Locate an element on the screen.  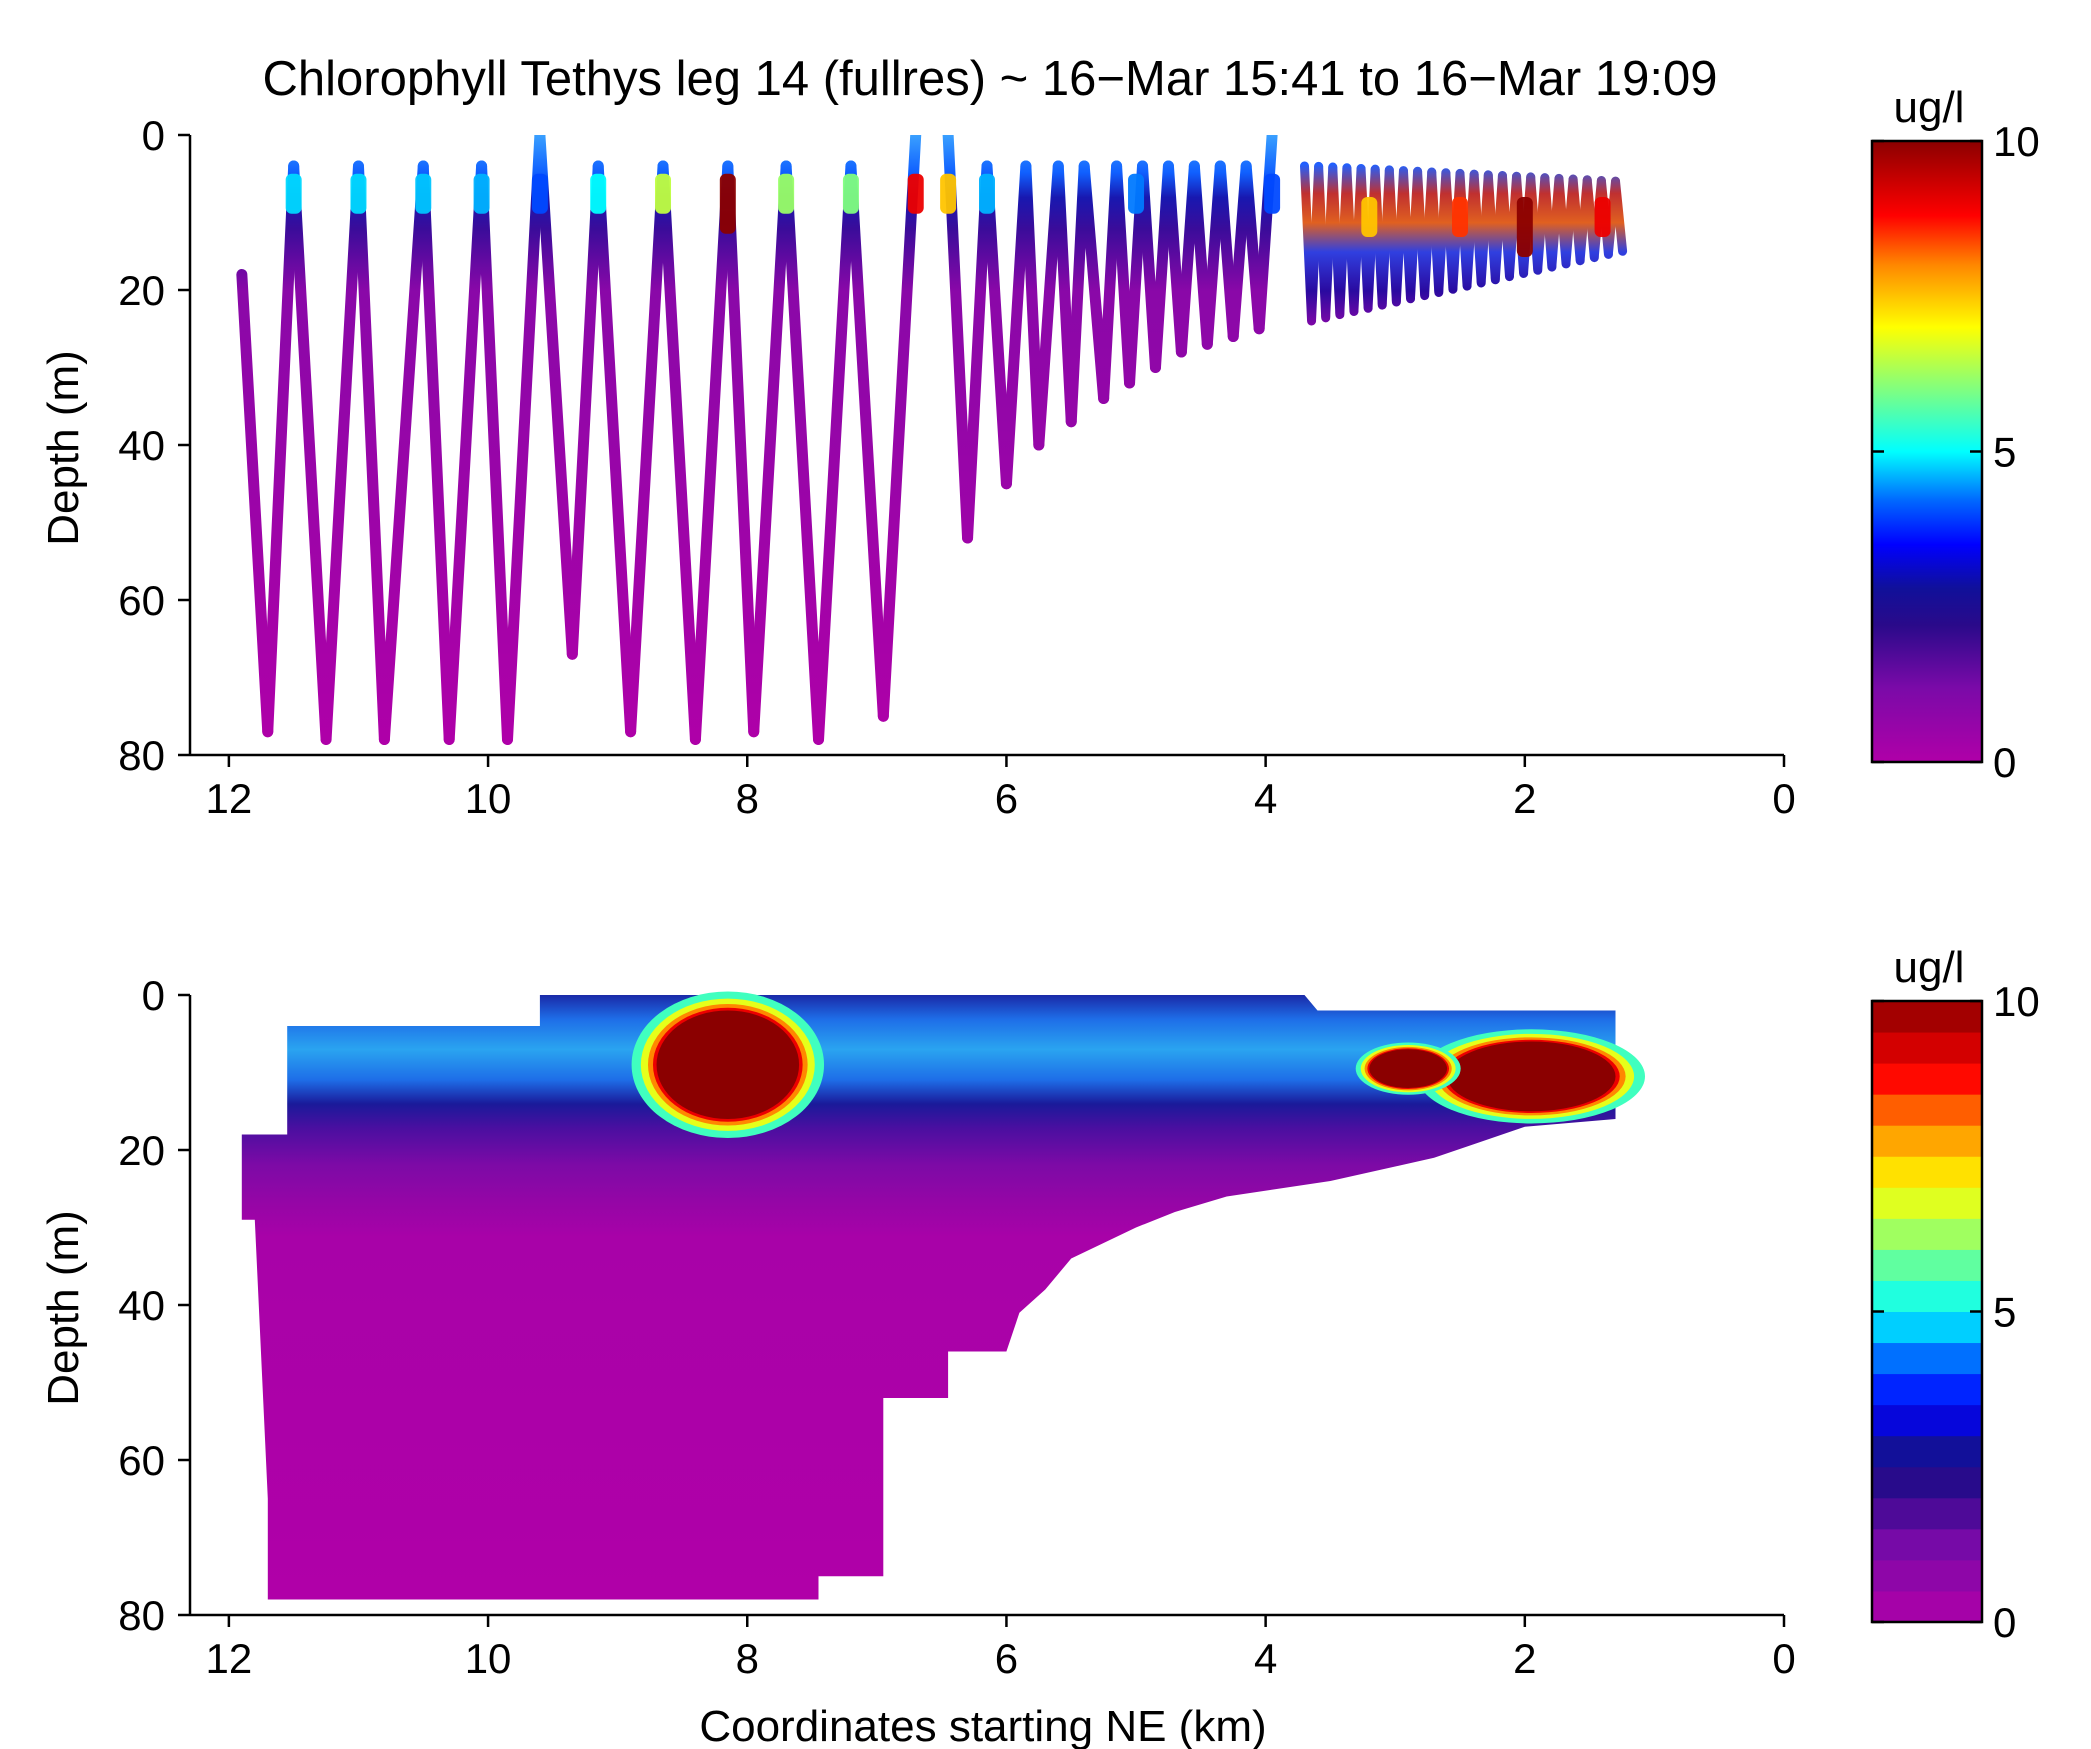
top-x-tick-label-3: 6 is located at coordinates (1006, 798).